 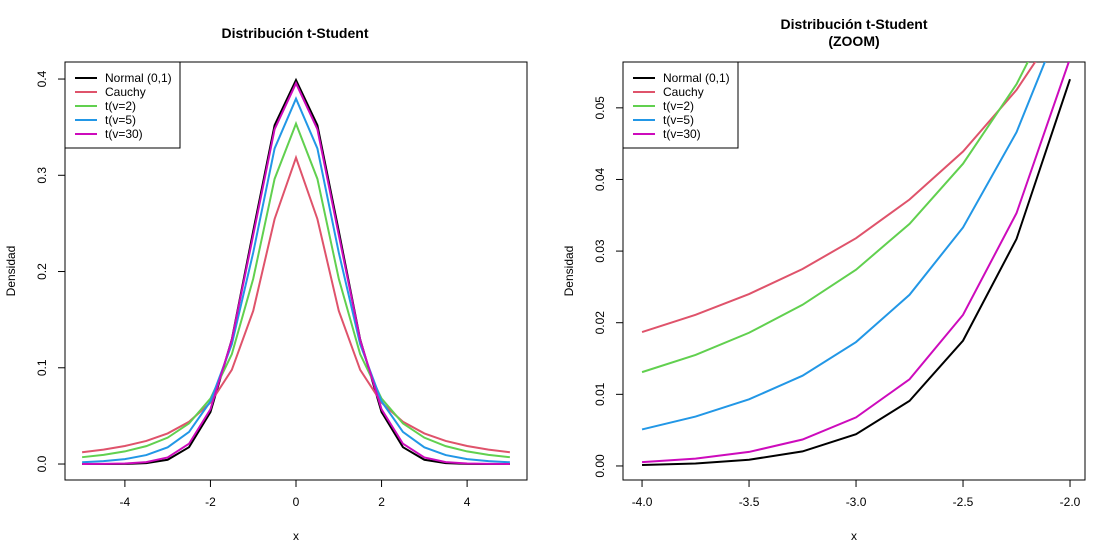 I want to click on x-tick-label: -2, so click(x=210, y=502).